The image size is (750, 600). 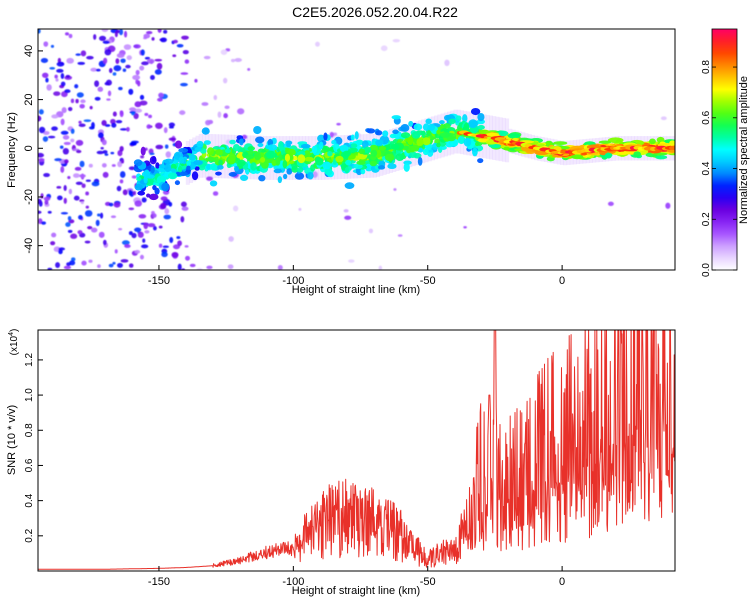 What do you see at coordinates (744, 150) in the screenshot?
I see `colorbar-label: Normalized spectral amplitude` at bounding box center [744, 150].